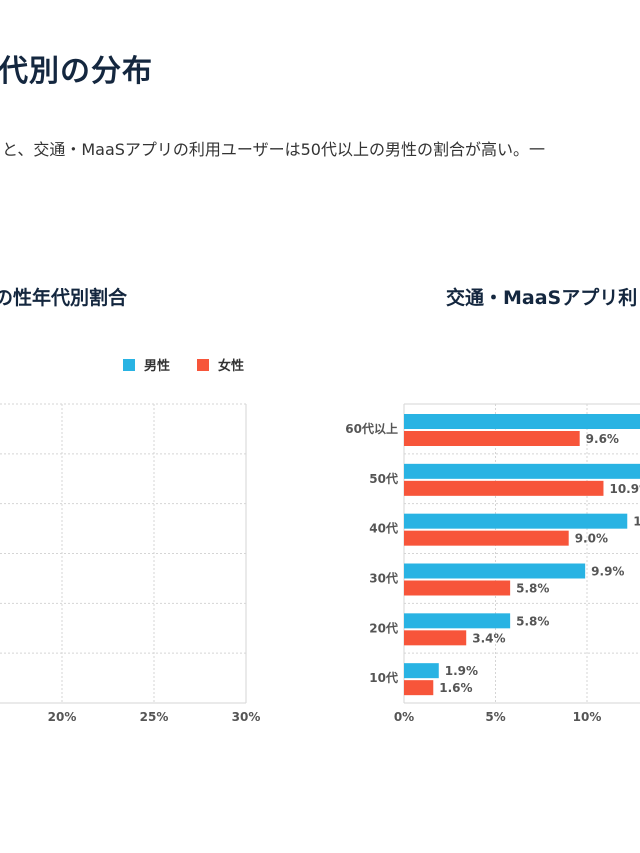  What do you see at coordinates (273, 149) in the screenshot?
I see `description-text: と、交通・MaaSアプリの利用ユーザーは50代以上の男性の割合が高い。一` at bounding box center [273, 149].